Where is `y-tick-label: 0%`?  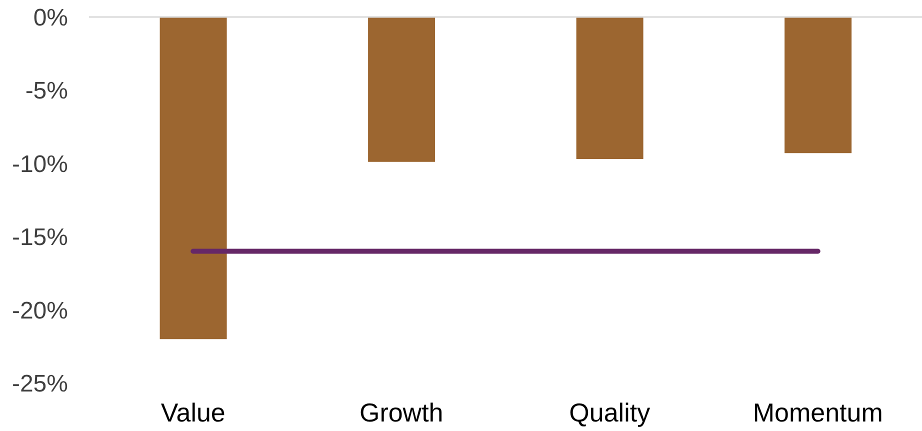 y-tick-label: 0% is located at coordinates (50, 18).